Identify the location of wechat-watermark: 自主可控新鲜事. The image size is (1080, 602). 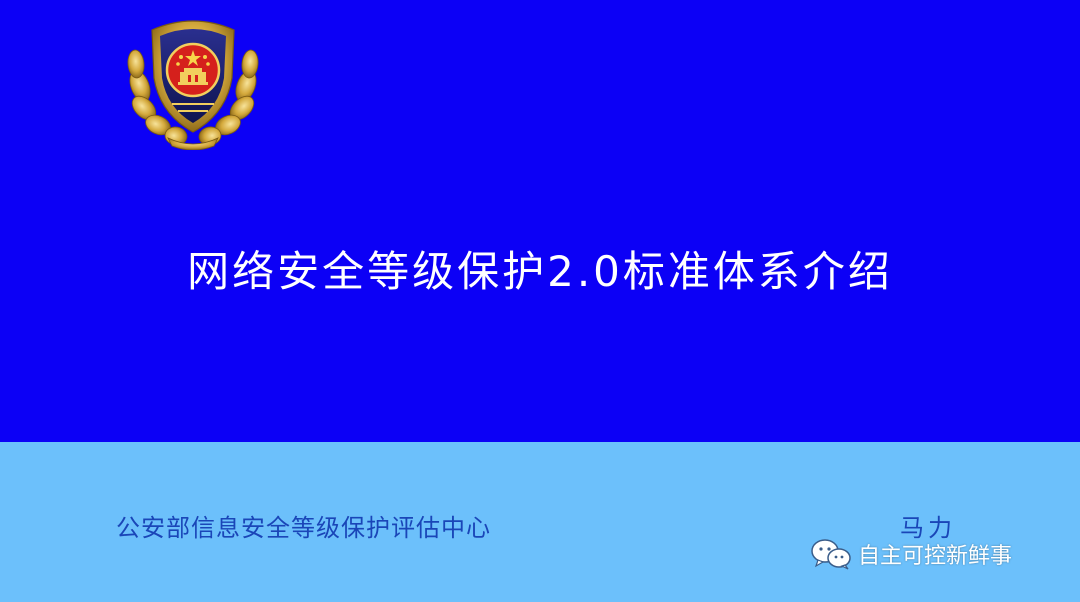
(911, 554).